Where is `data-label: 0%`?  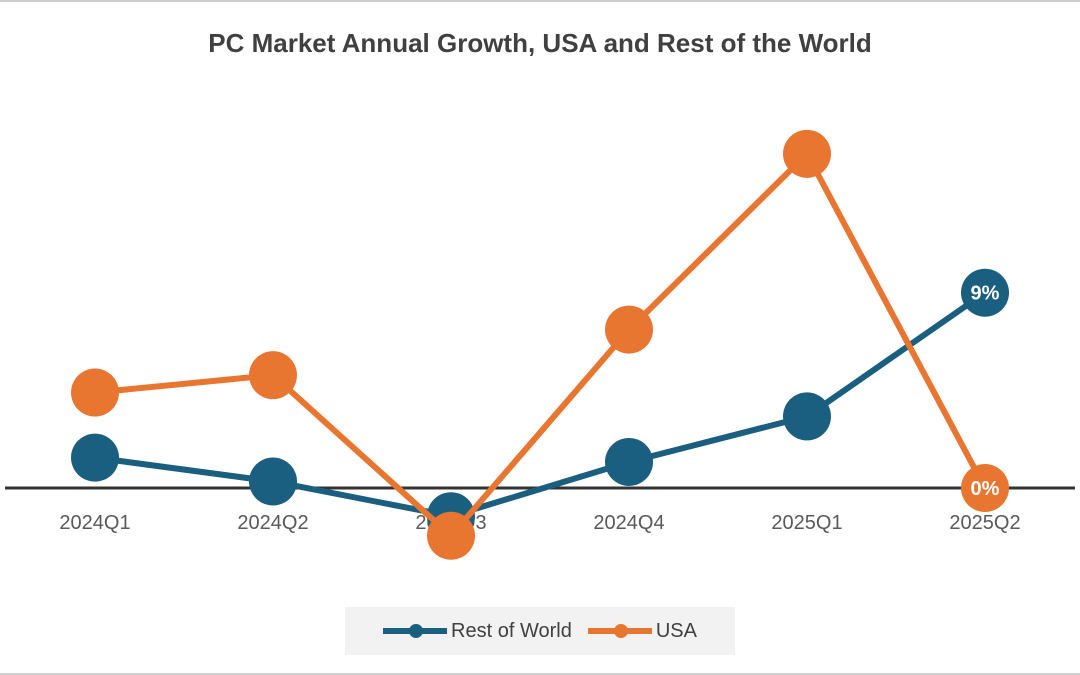 data-label: 0% is located at coordinates (985, 489).